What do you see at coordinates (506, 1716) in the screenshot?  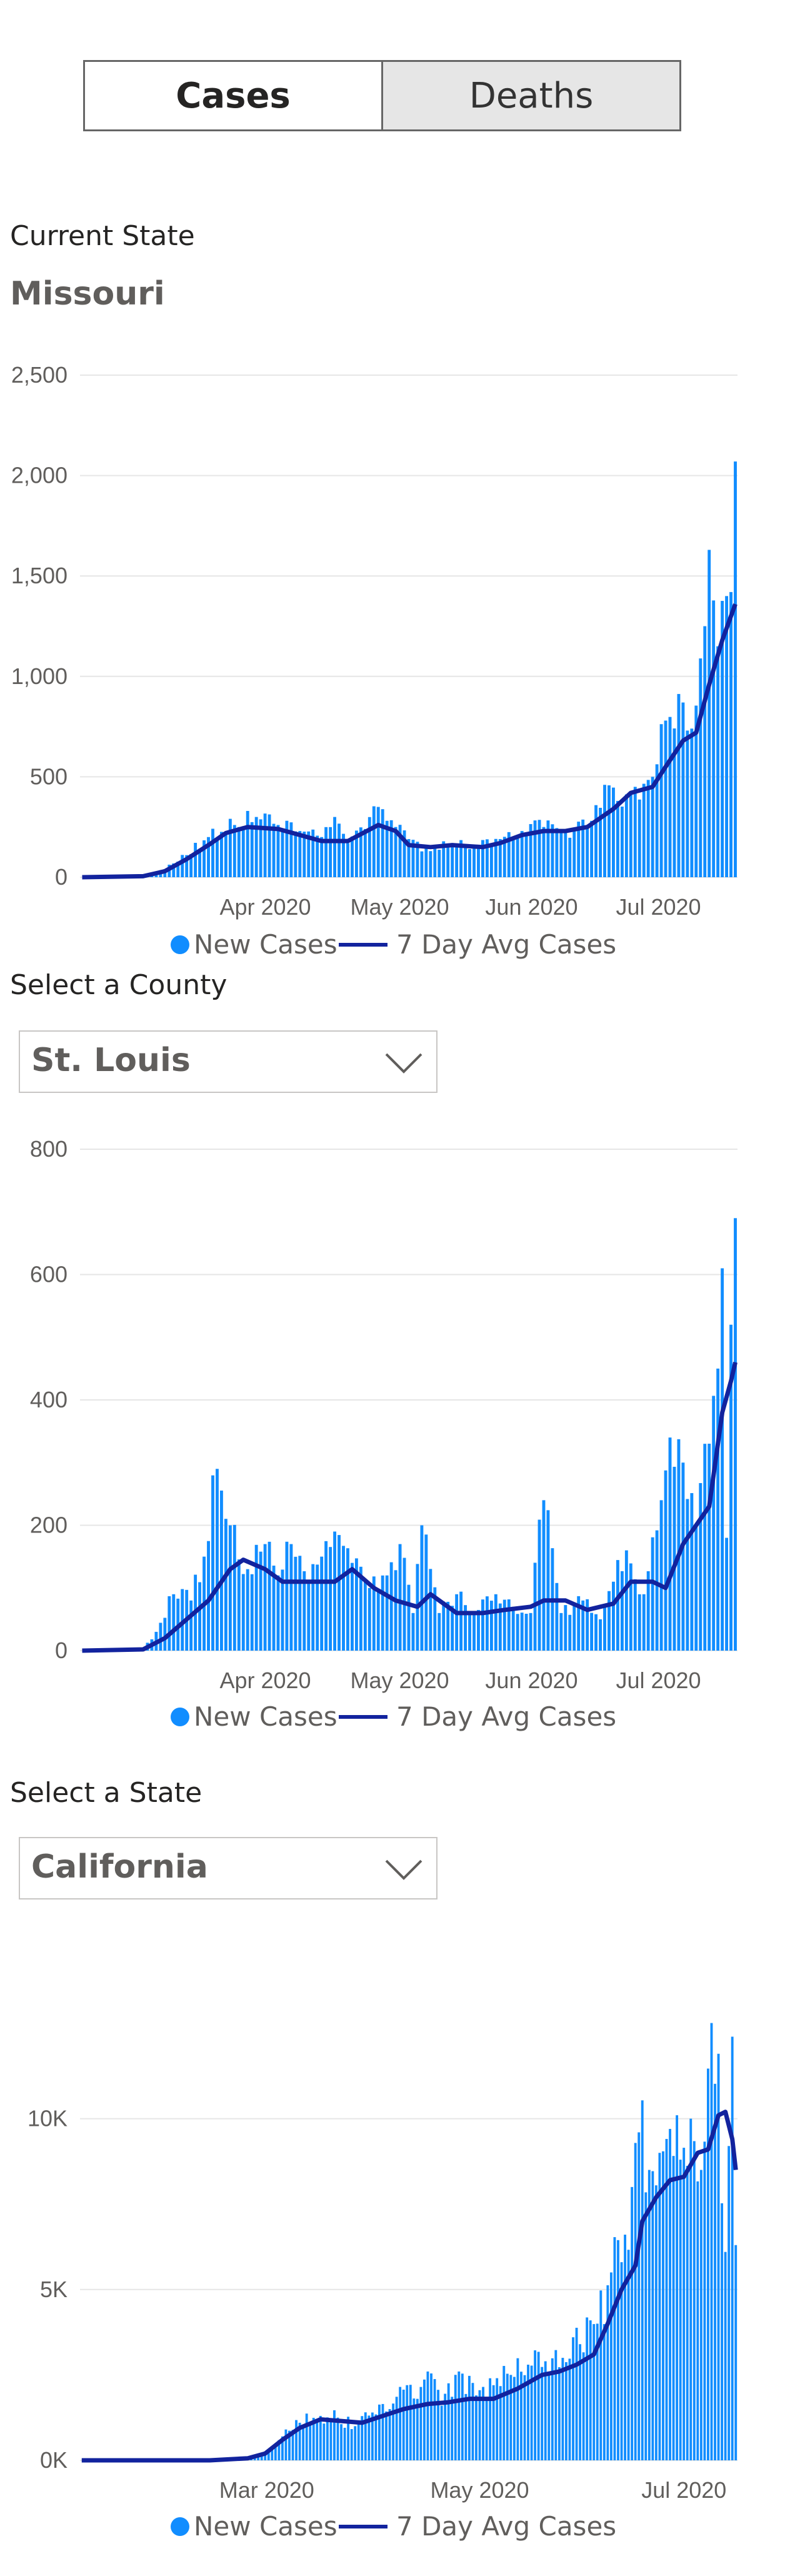 I see `legend-avg-cases: 7 Day Avg Cases` at bounding box center [506, 1716].